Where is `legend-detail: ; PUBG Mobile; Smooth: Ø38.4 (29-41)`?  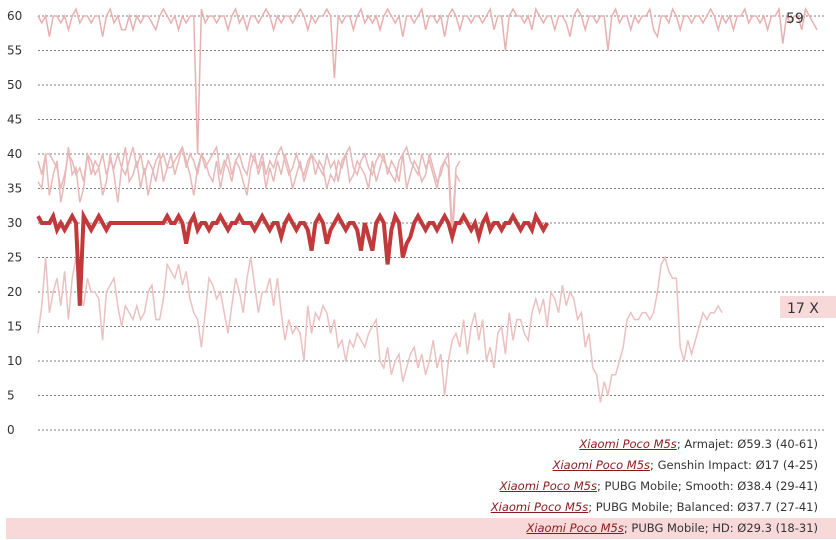
legend-detail: ; PUBG Mobile; Smooth: Ø38.4 (29-41) is located at coordinates (707, 486).